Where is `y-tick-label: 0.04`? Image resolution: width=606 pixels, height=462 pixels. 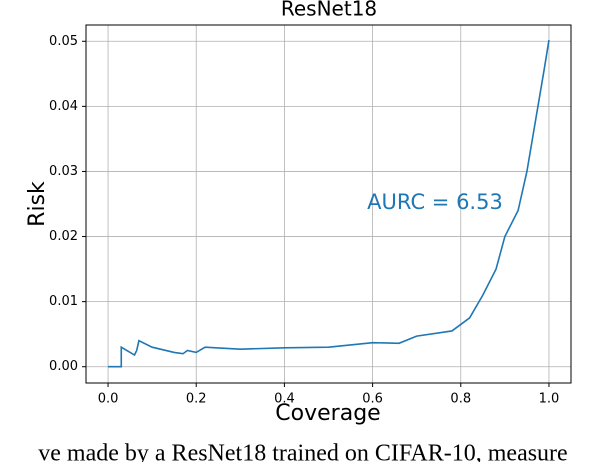 y-tick-label: 0.04 is located at coordinates (63, 106).